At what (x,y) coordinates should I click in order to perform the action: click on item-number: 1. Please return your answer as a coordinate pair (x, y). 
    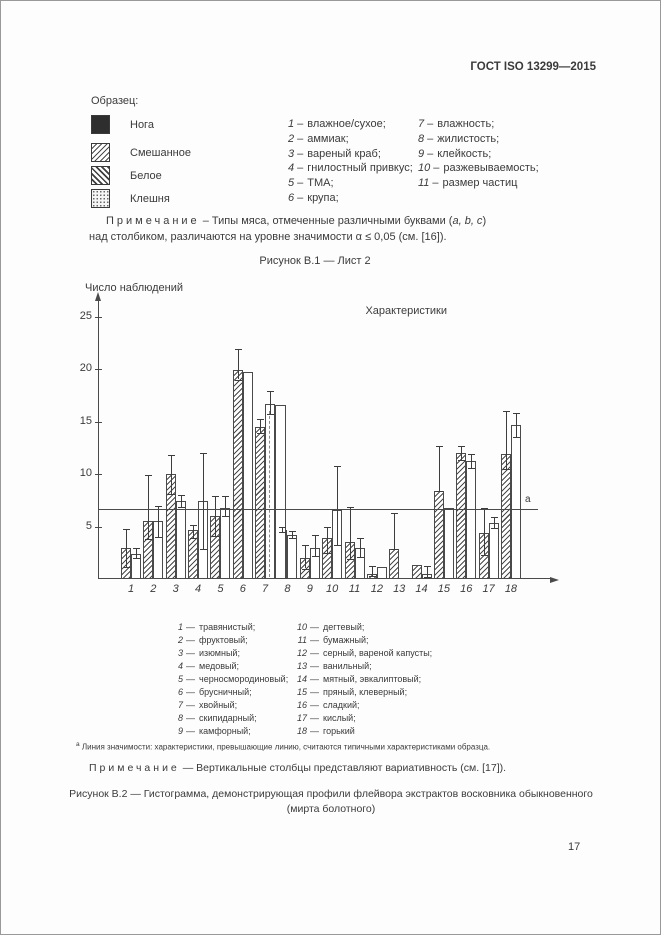
    Looking at the image, I should click on (291, 124).